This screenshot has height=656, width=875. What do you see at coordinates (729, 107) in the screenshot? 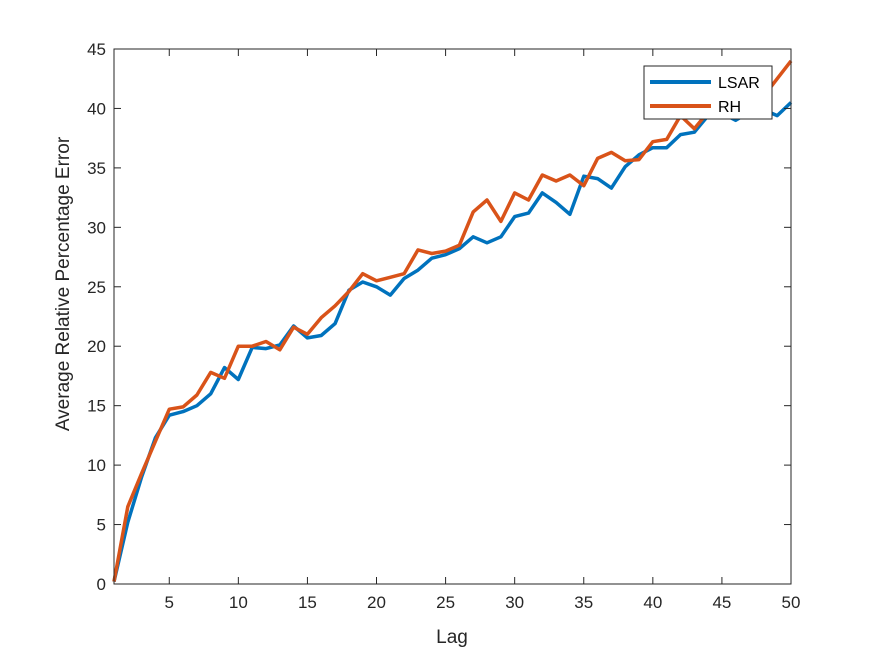
I see `legend-label-rh: RH` at bounding box center [729, 107].